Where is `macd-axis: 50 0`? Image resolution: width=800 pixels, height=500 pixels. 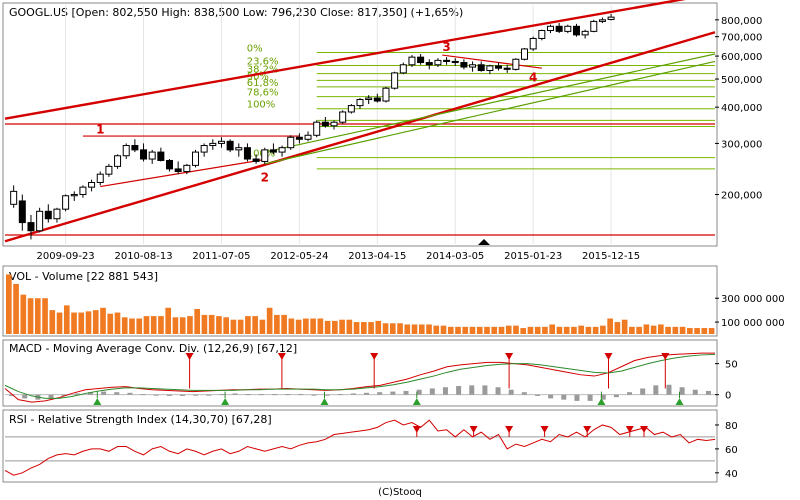
macd-axis: 50 0 is located at coordinates (726, 381).